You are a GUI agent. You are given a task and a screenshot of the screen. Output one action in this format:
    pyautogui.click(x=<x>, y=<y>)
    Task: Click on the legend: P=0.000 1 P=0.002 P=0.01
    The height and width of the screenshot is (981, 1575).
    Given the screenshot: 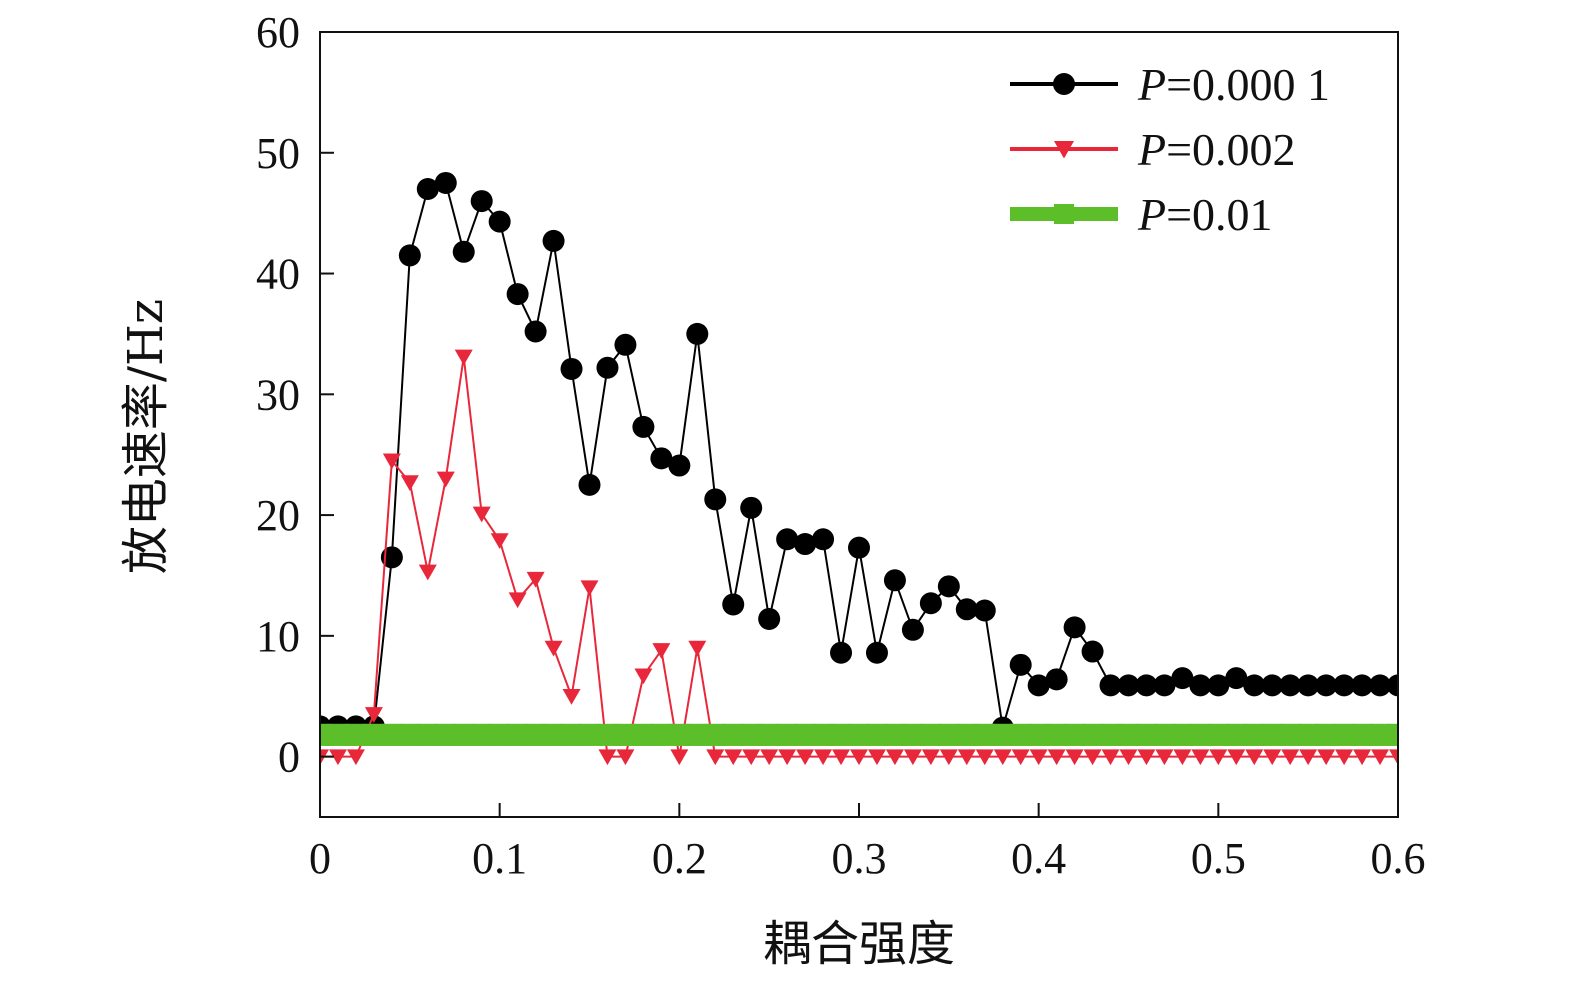 What is the action you would take?
    pyautogui.click(x=1170, y=149)
    